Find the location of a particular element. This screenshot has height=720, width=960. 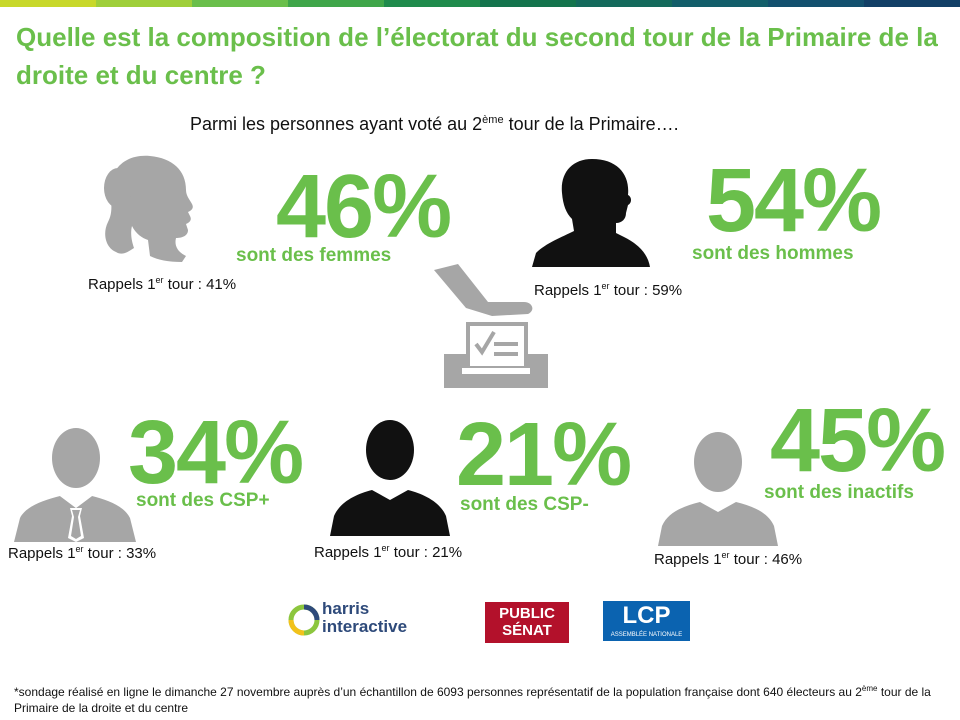

rappel-value: tour : 59% is located at coordinates (646, 290).